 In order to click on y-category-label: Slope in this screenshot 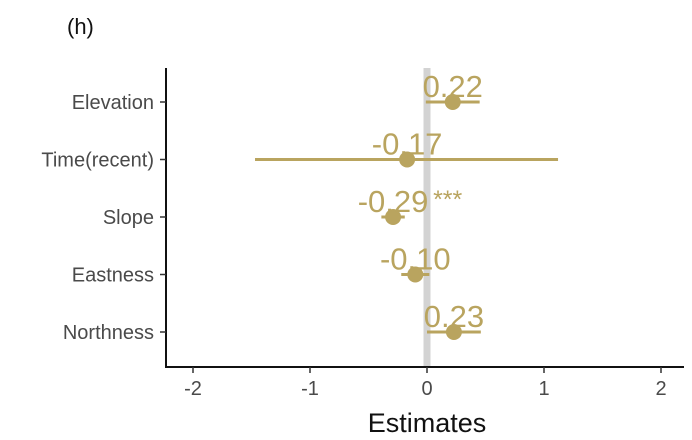, I will do `click(128, 218)`.